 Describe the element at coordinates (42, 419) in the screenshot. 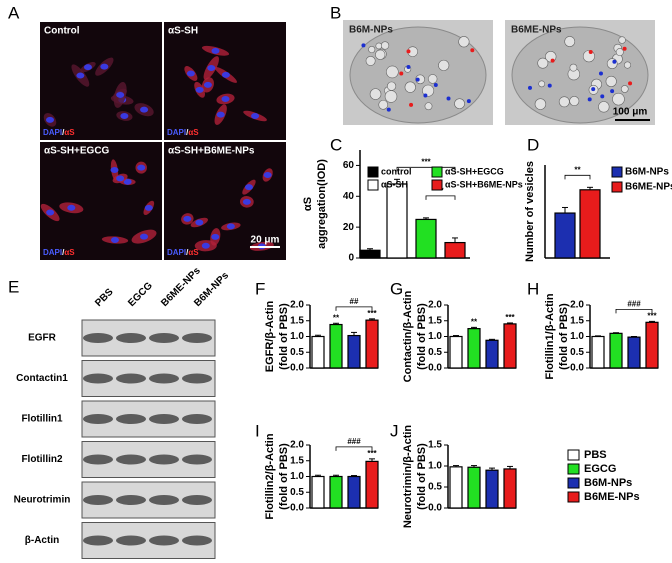

I see `protein-label: Flotillin1` at that location.